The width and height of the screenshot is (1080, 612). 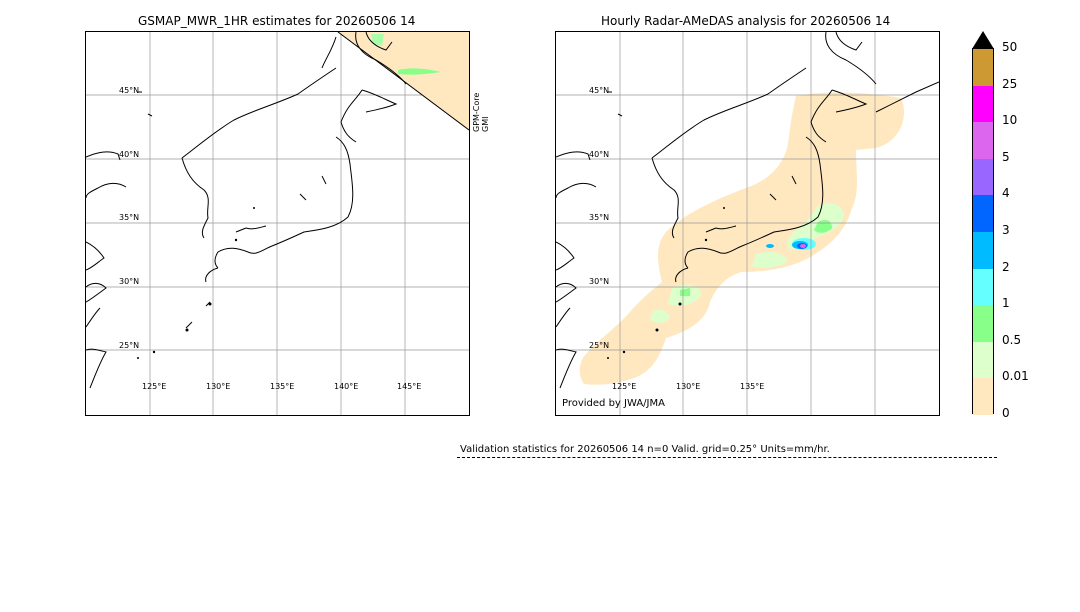 What do you see at coordinates (1006, 193) in the screenshot?
I see `colorbar-tick-label: 4` at bounding box center [1006, 193].